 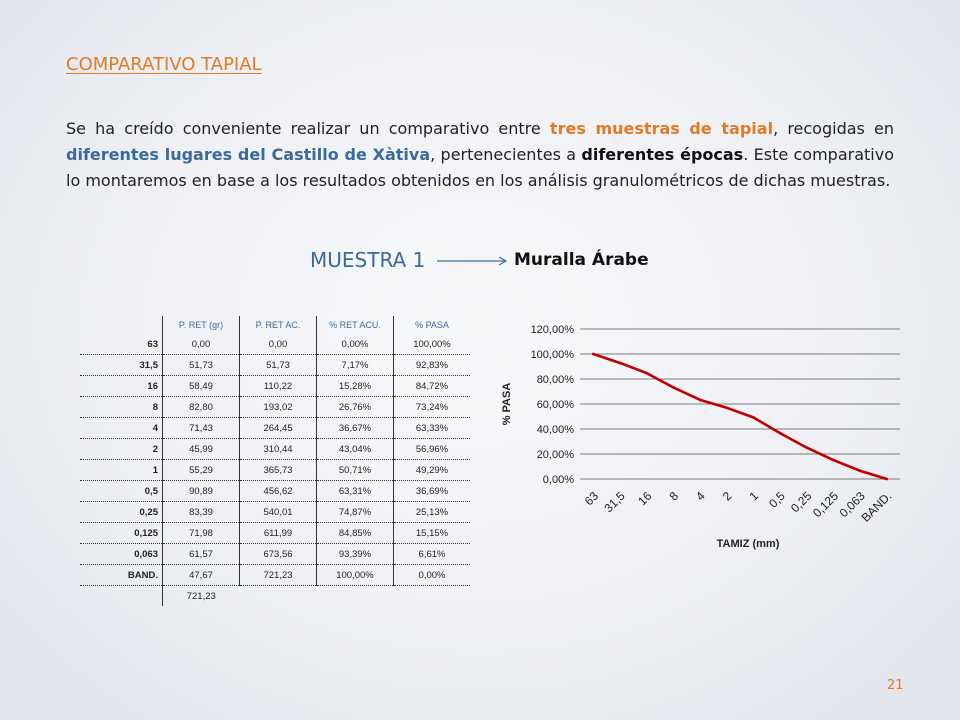 I want to click on table-row: 0,125 71,98 611,99 84,85% 15,15%, so click(x=275, y=533).